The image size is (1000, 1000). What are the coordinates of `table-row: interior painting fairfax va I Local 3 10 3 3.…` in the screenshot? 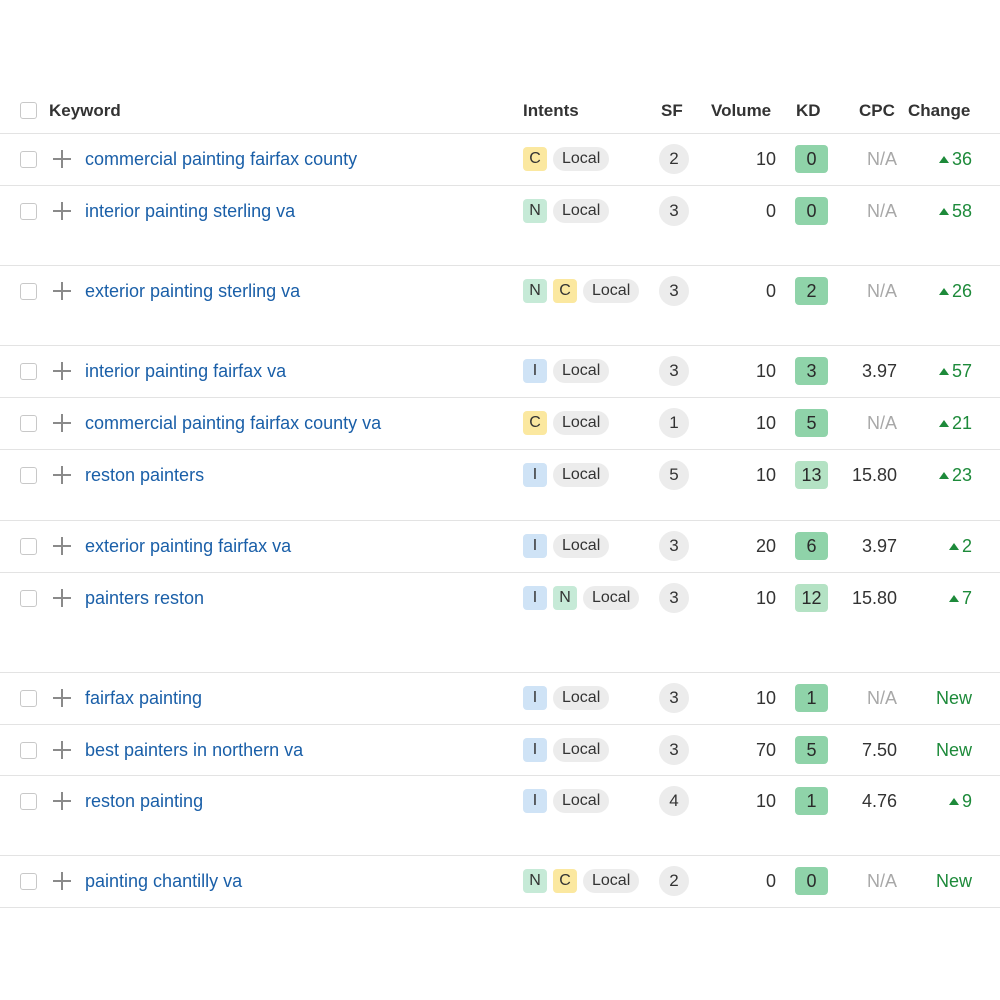 It's located at (500, 372).